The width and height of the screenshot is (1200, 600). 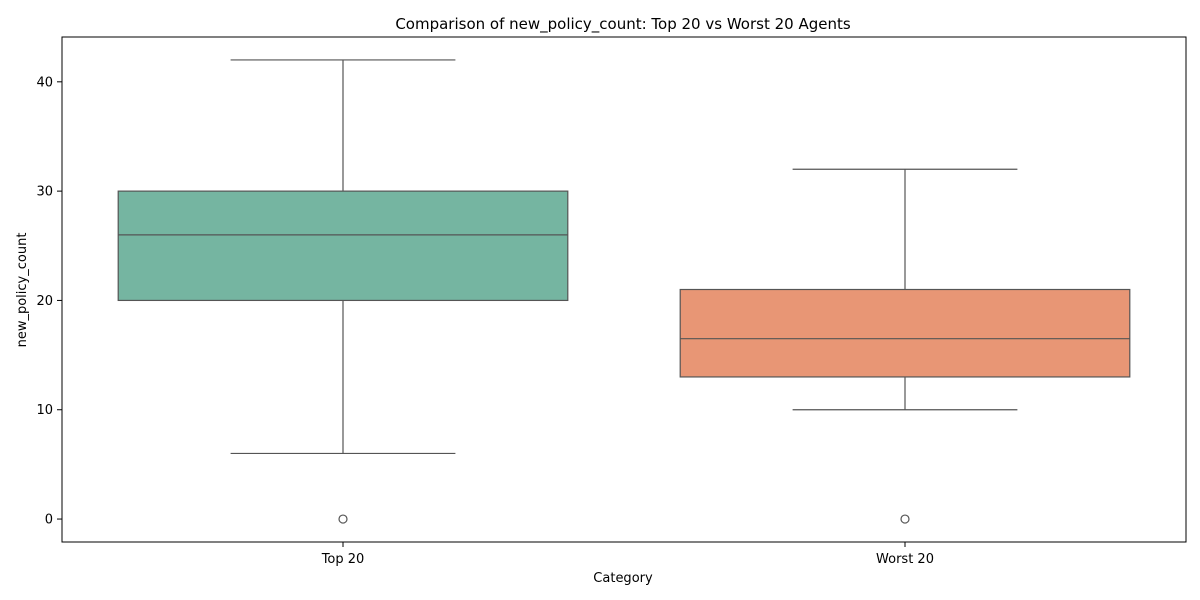 What do you see at coordinates (44, 192) in the screenshot?
I see `y-tick-label: 30` at bounding box center [44, 192].